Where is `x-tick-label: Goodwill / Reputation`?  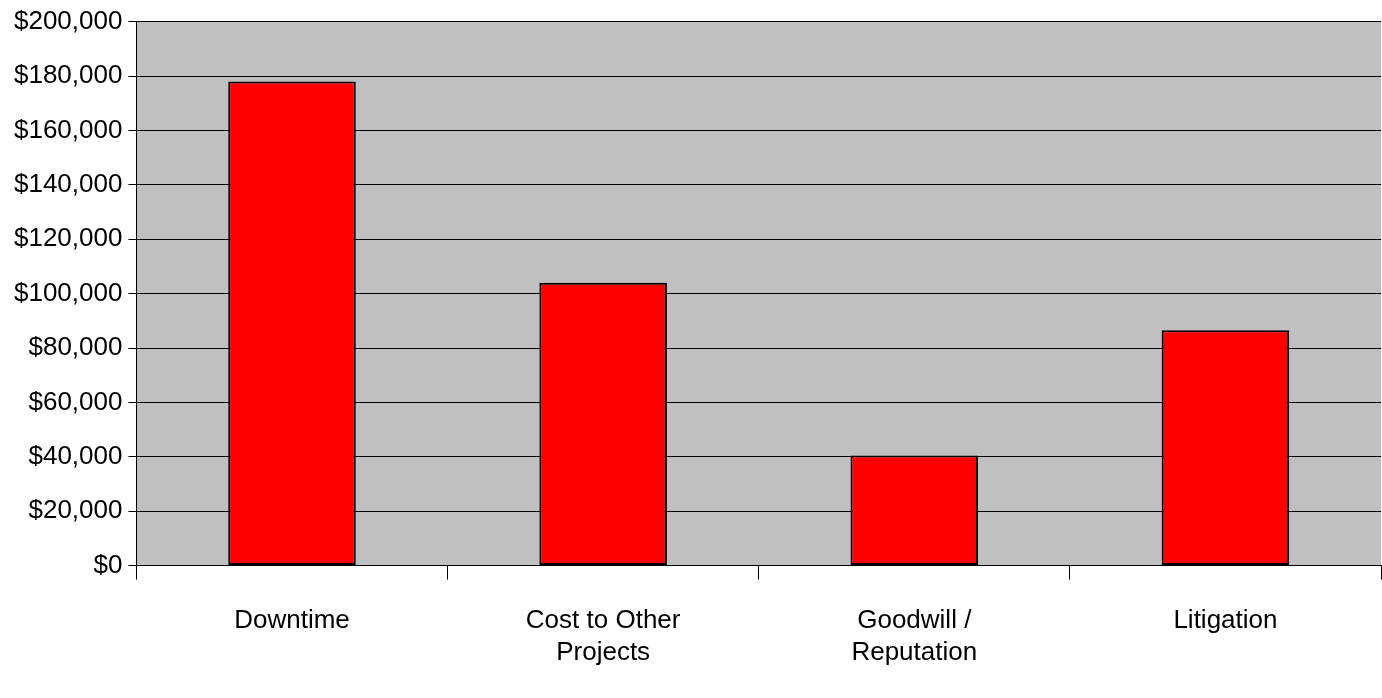 x-tick-label: Goodwill / Reputation is located at coordinates (914, 635).